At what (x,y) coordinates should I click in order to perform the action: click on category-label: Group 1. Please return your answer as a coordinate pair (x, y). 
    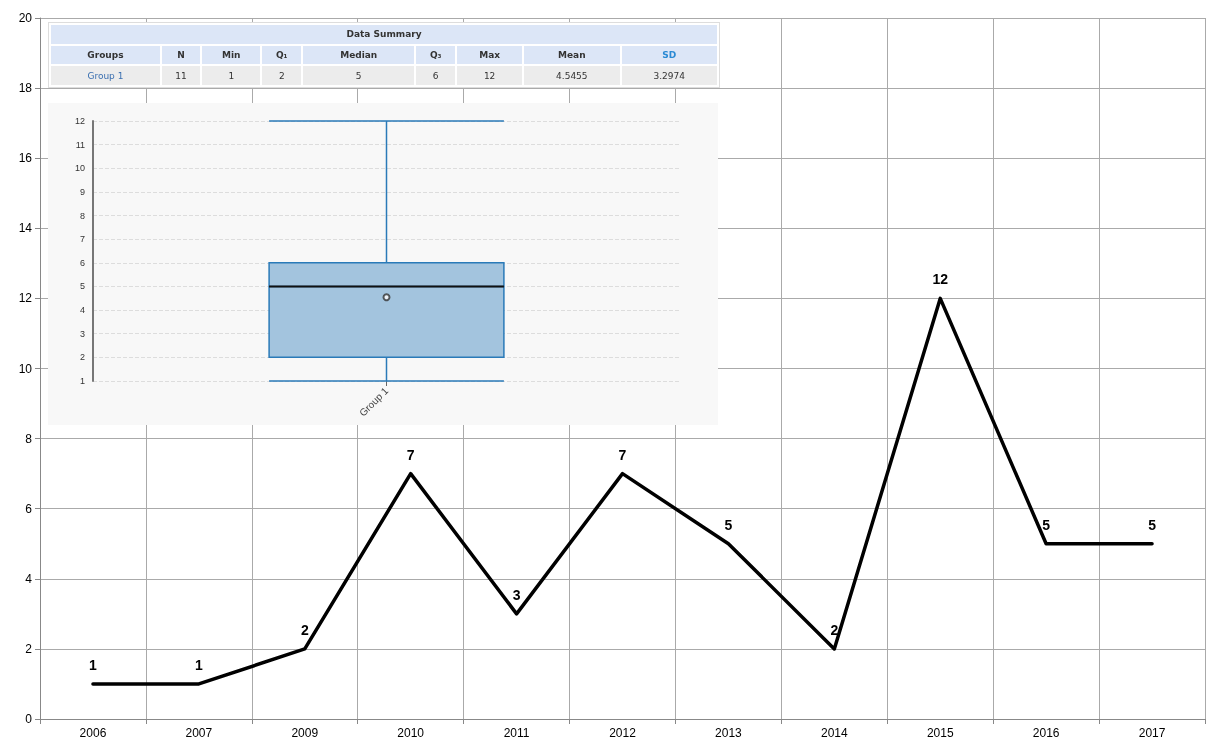
    Looking at the image, I should click on (105, 75).